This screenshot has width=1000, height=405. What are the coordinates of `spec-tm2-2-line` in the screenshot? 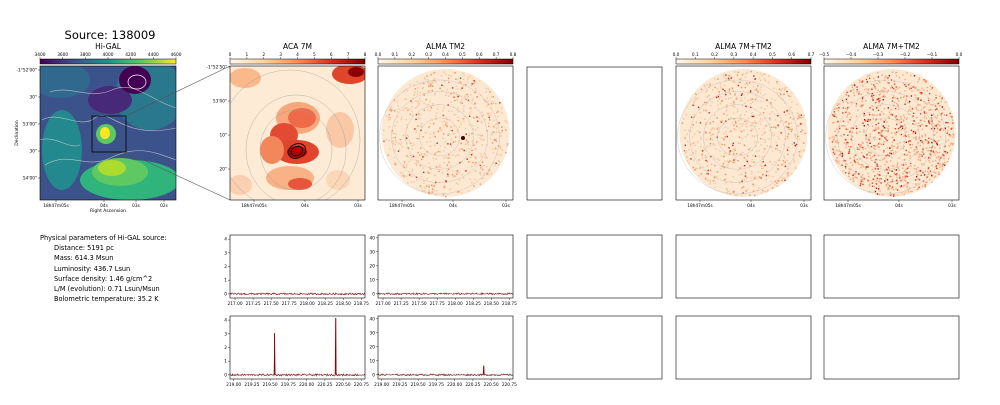 It's located at (445, 371).